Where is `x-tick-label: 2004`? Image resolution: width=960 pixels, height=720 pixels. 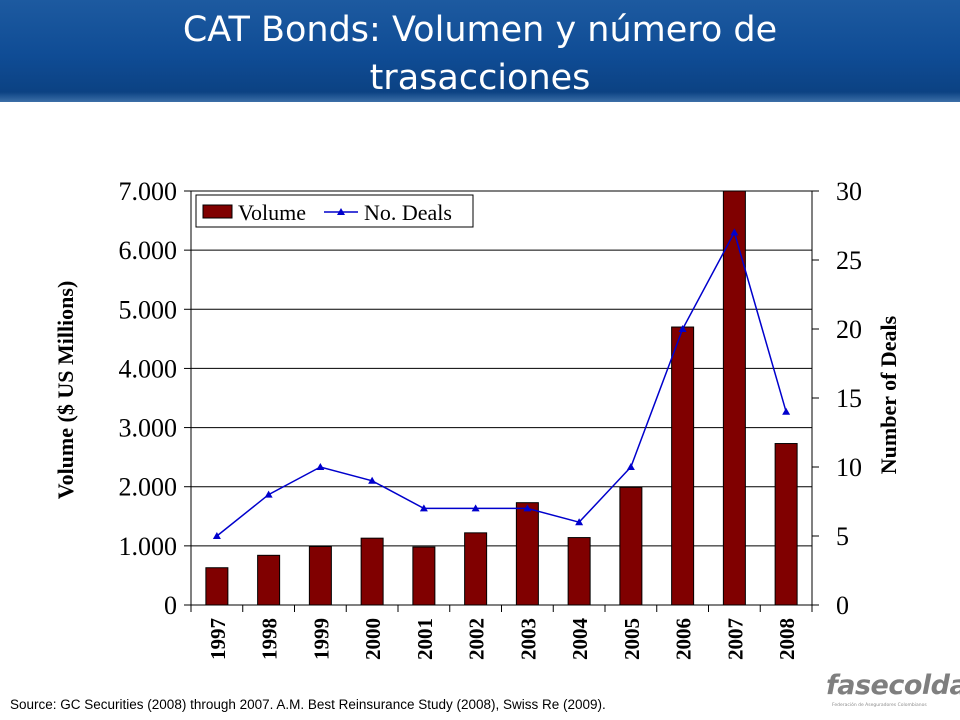
x-tick-label: 2004 is located at coordinates (580, 639).